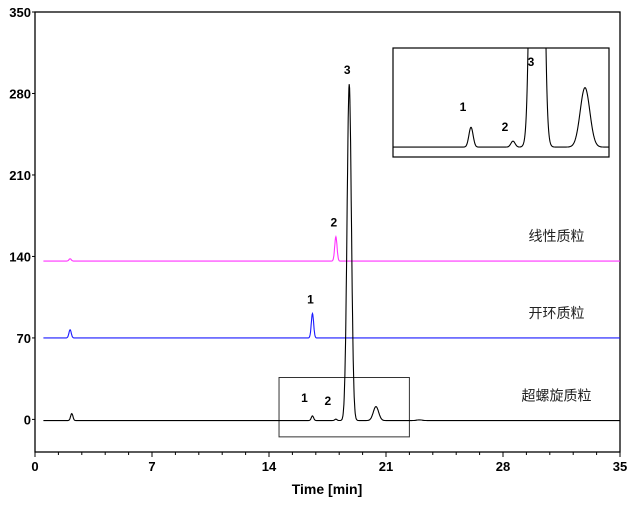 This screenshot has width=636, height=513. What do you see at coordinates (27, 419) in the screenshot?
I see `y-tick-label: 0` at bounding box center [27, 419].